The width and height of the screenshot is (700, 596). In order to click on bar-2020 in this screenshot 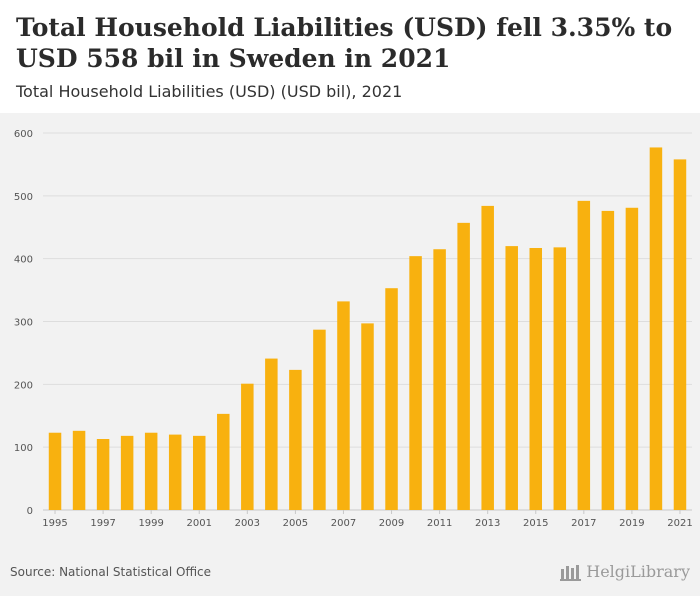, I will do `click(656, 328)`.